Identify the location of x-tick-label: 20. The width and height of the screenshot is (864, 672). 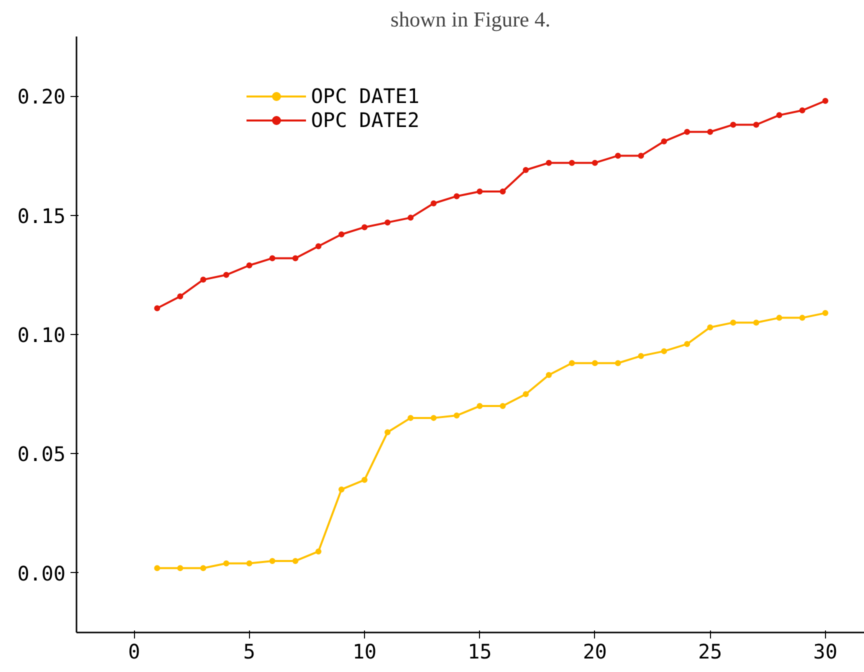
(594, 652).